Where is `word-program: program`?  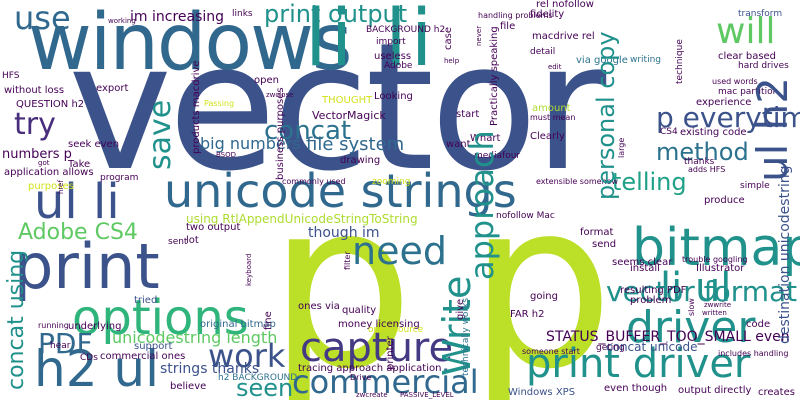 word-program: program is located at coordinates (119, 178).